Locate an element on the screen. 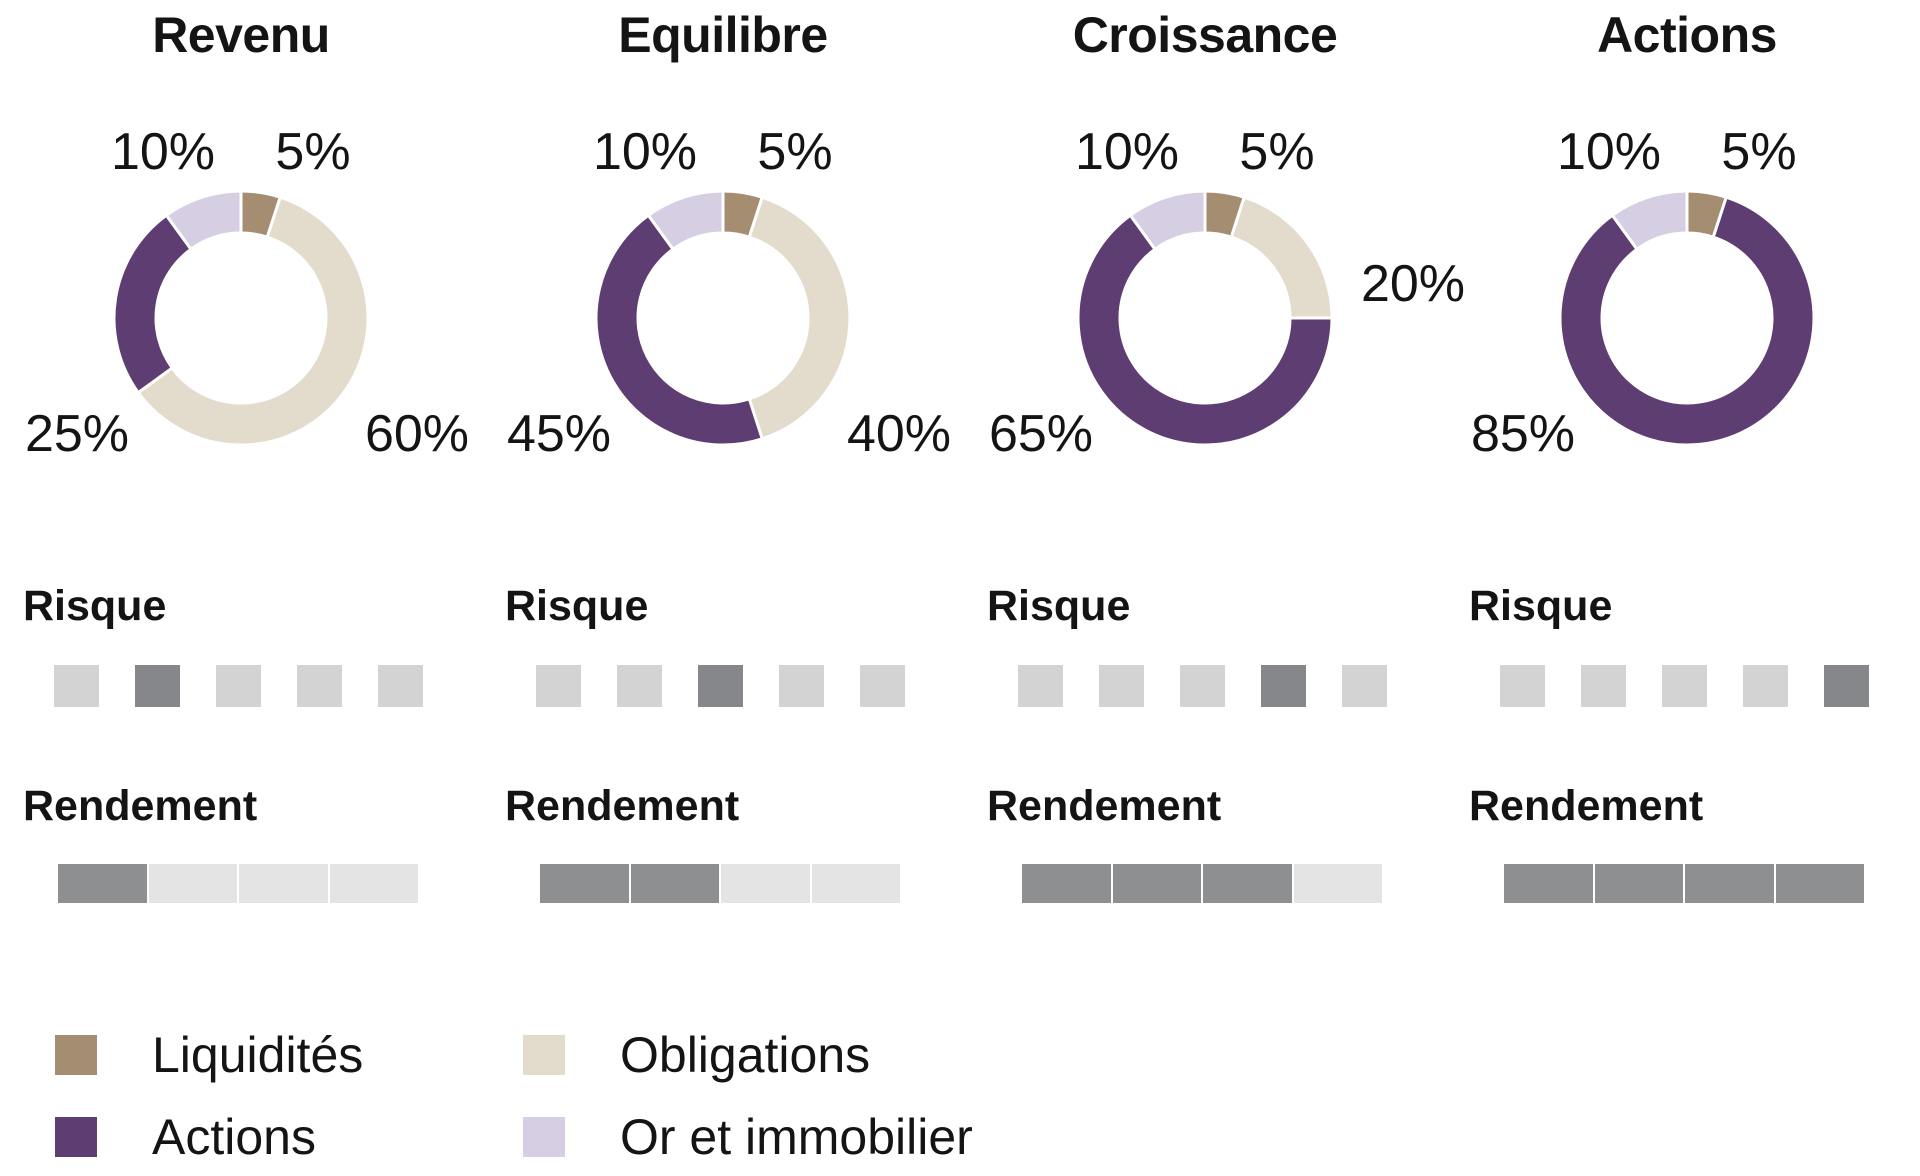 The height and width of the screenshot is (1176, 1920). legend-label: Obligations is located at coordinates (745, 1055).